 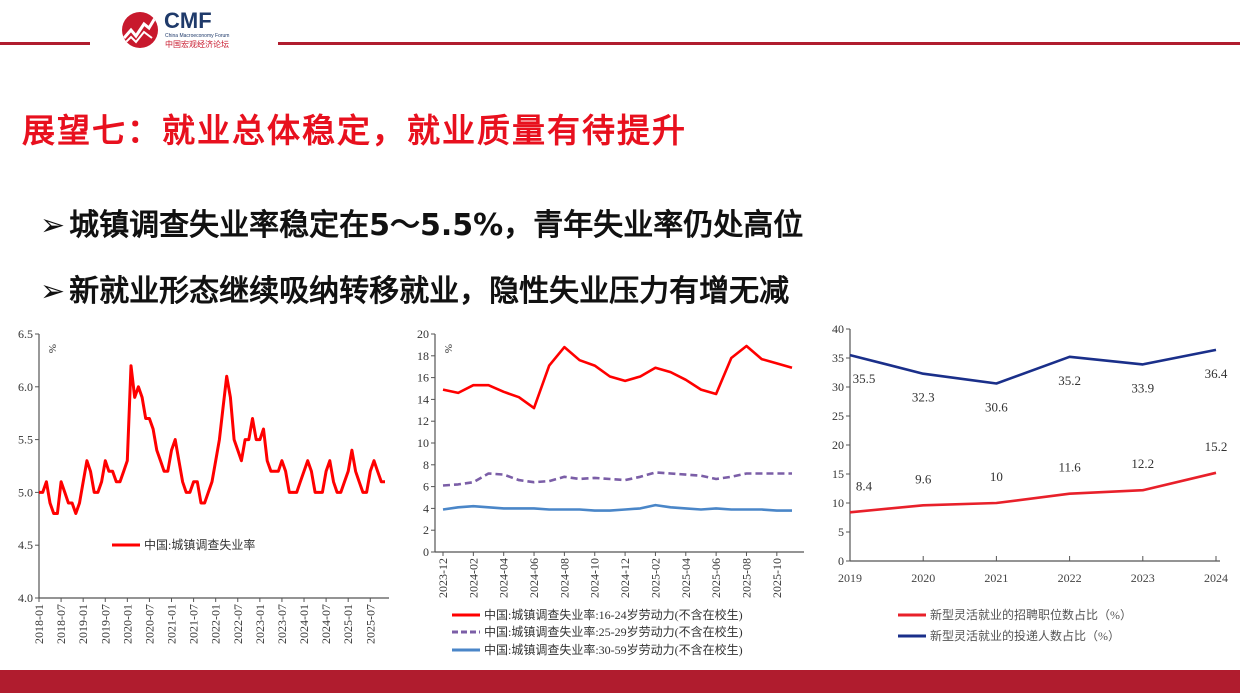 What do you see at coordinates (238, 624) in the screenshot?
I see `x-tick-label: 2022-07` at bounding box center [238, 624].